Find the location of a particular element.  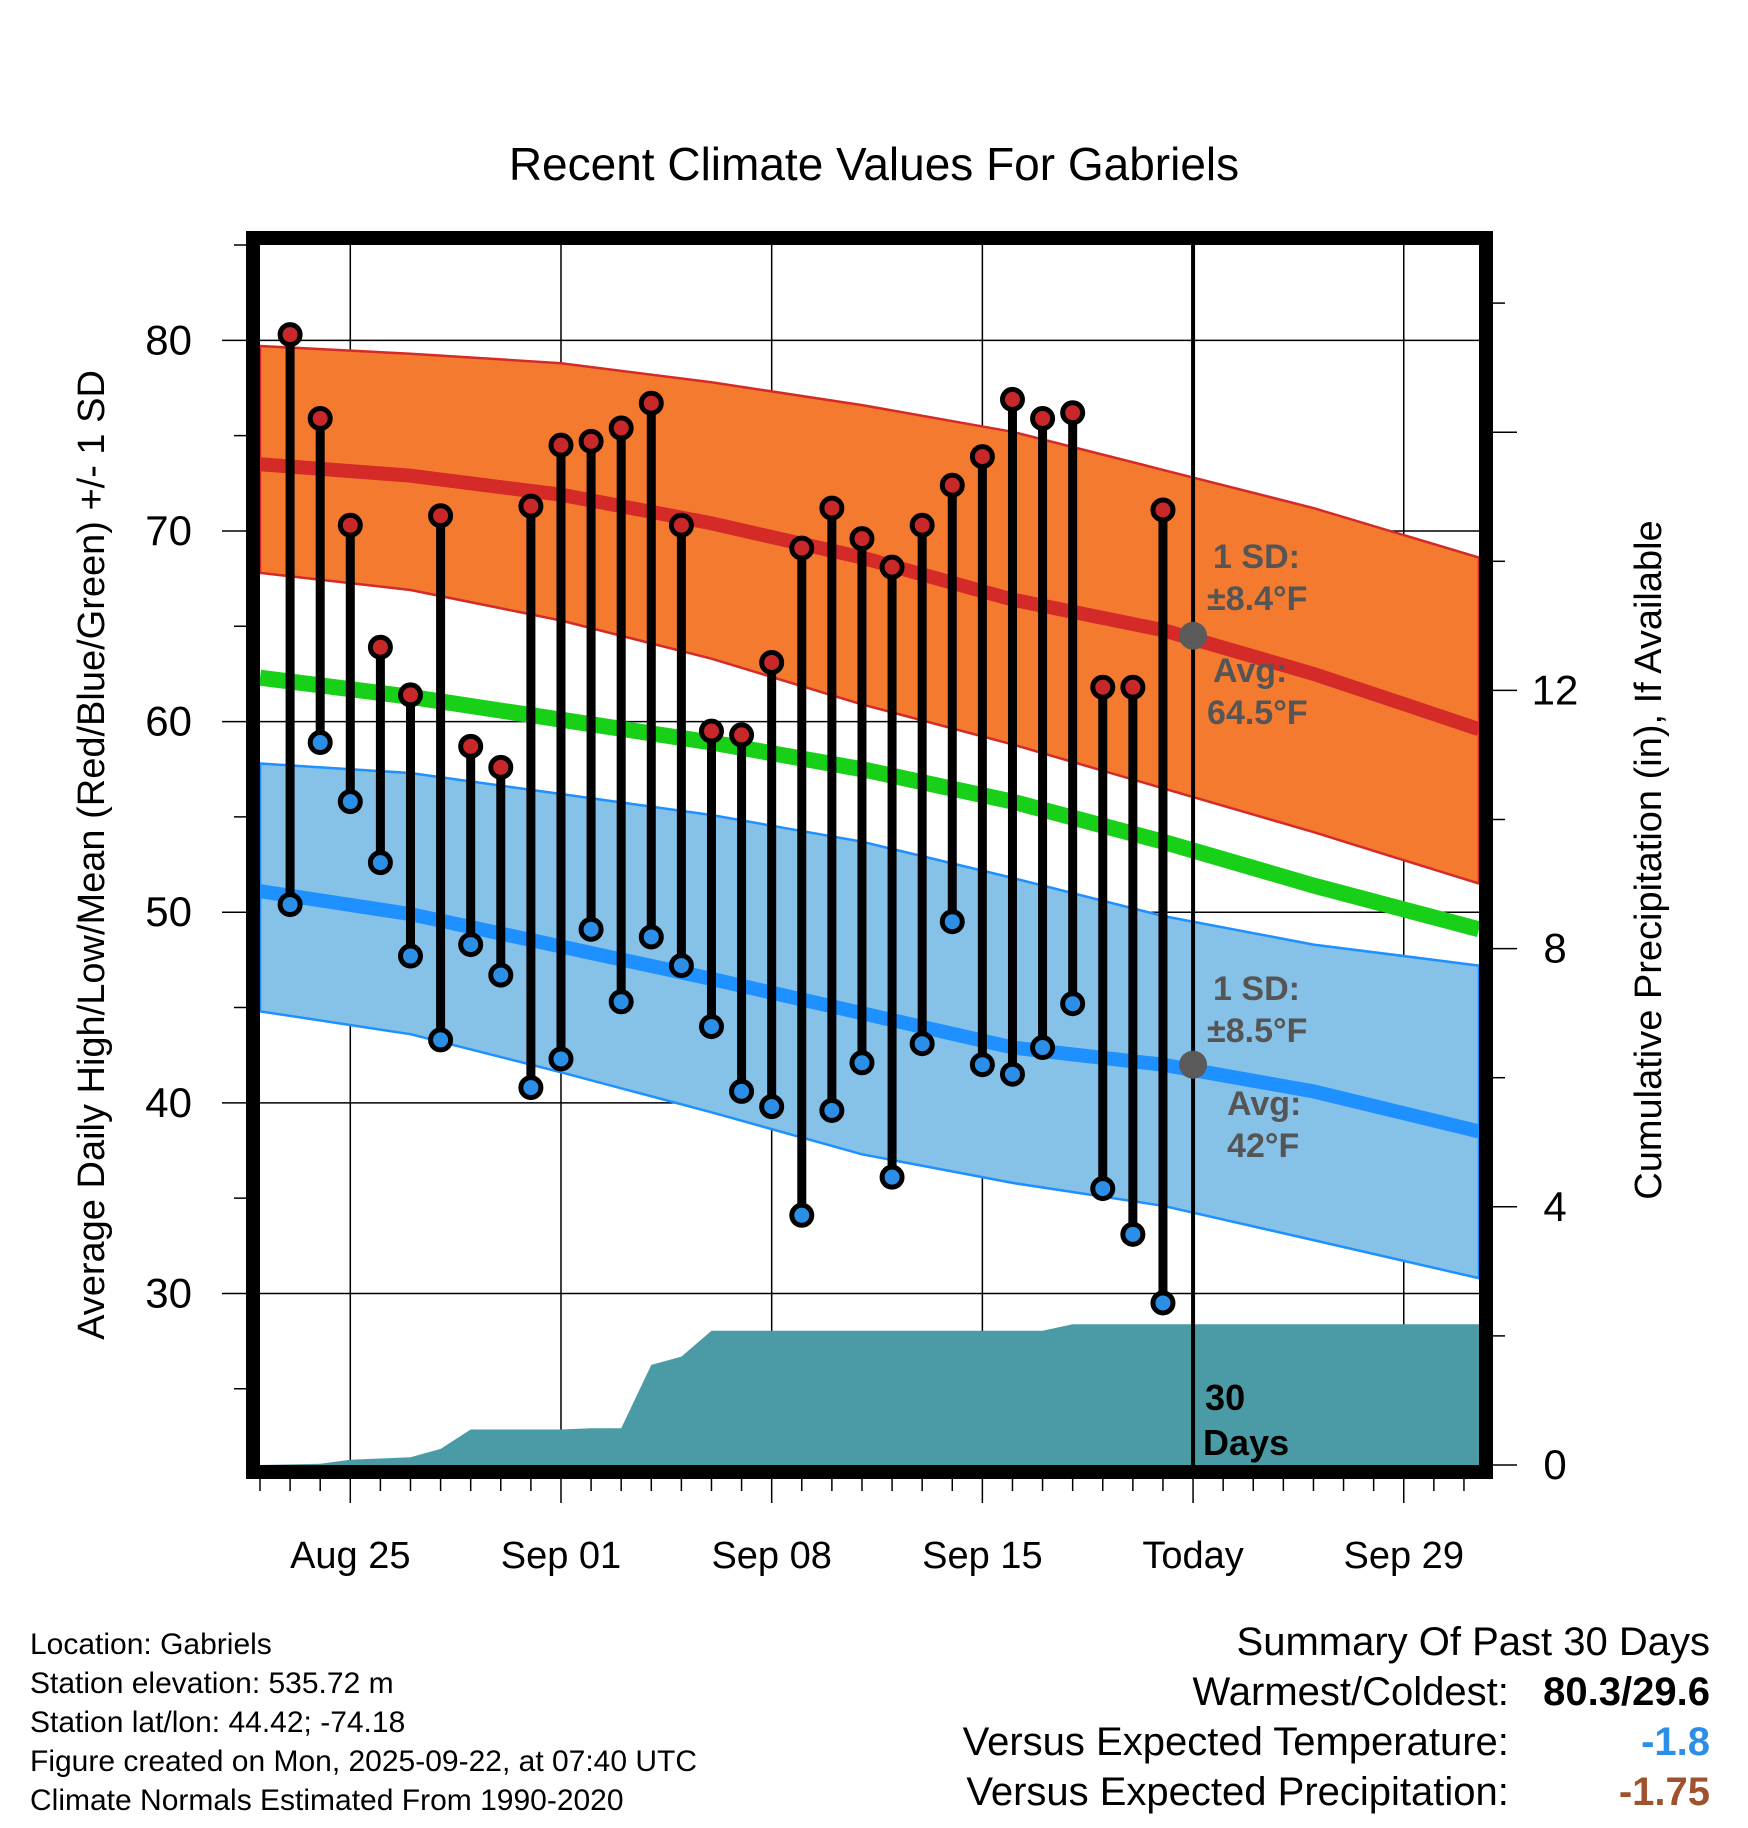

y-tick-label: 60 is located at coordinates (168, 721).